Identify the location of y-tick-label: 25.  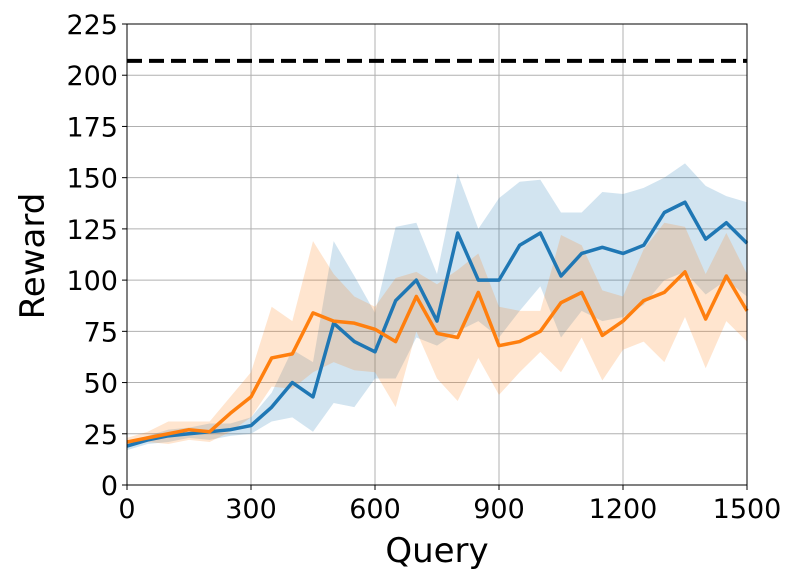
(101, 435).